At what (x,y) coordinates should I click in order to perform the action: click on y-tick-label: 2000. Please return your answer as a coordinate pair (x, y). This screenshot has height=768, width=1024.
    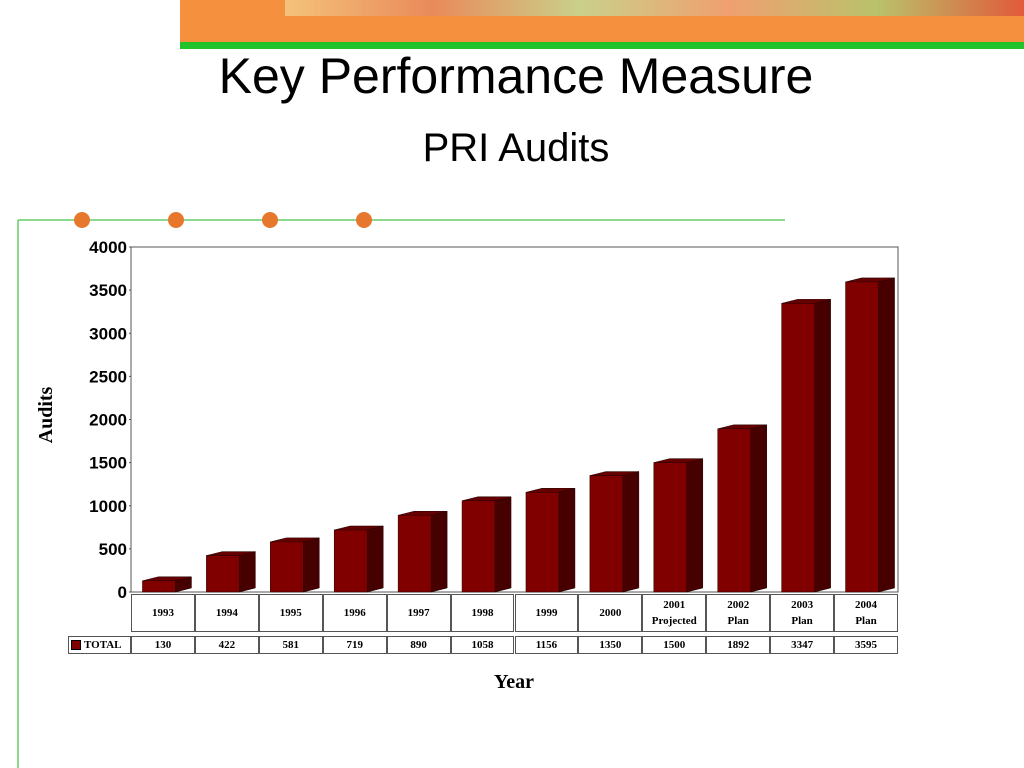
    Looking at the image, I should click on (108, 420).